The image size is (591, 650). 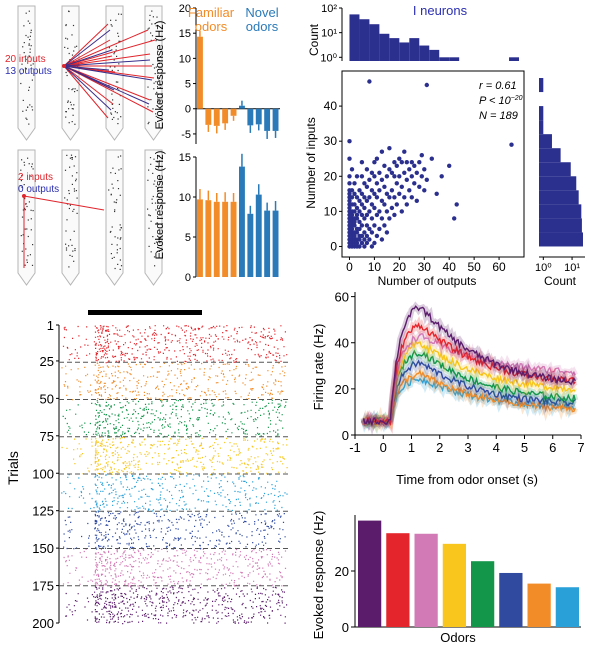 What do you see at coordinates (64, 66) in the screenshot?
I see `hub-neuron` at bounding box center [64, 66].